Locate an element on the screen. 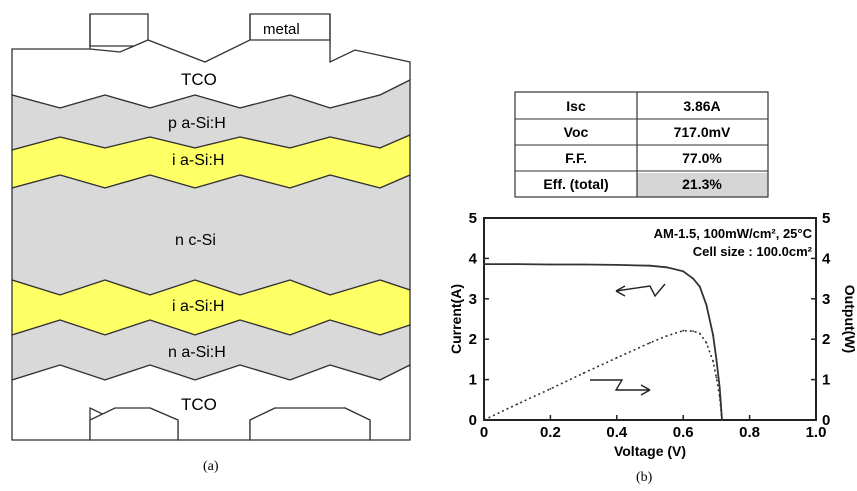  output-series-arrow is located at coordinates (620, 387).